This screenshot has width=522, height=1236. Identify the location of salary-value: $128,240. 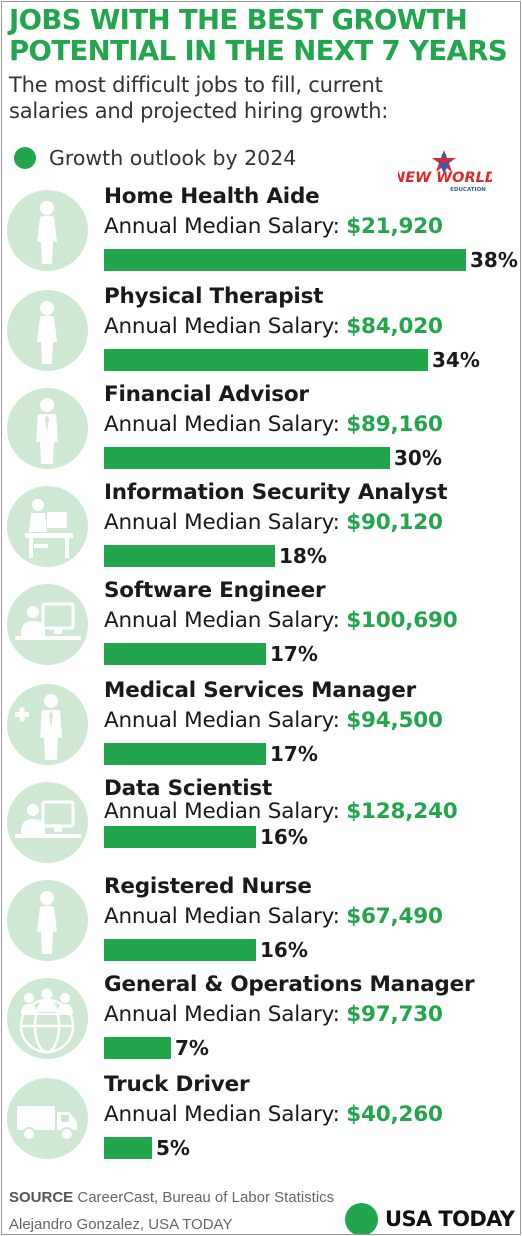
(402, 811).